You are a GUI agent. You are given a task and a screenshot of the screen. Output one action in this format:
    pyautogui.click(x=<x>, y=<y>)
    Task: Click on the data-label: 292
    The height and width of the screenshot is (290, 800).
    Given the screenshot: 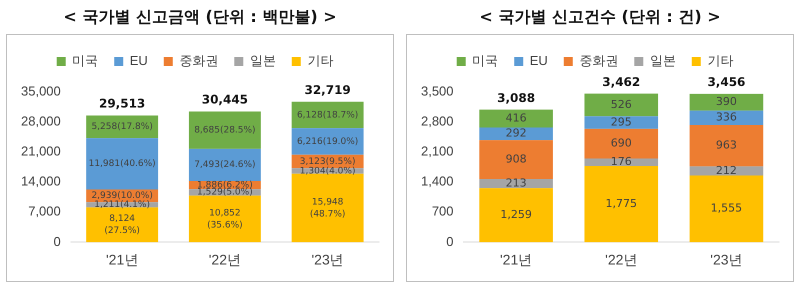 What is the action you would take?
    pyautogui.click(x=516, y=133)
    